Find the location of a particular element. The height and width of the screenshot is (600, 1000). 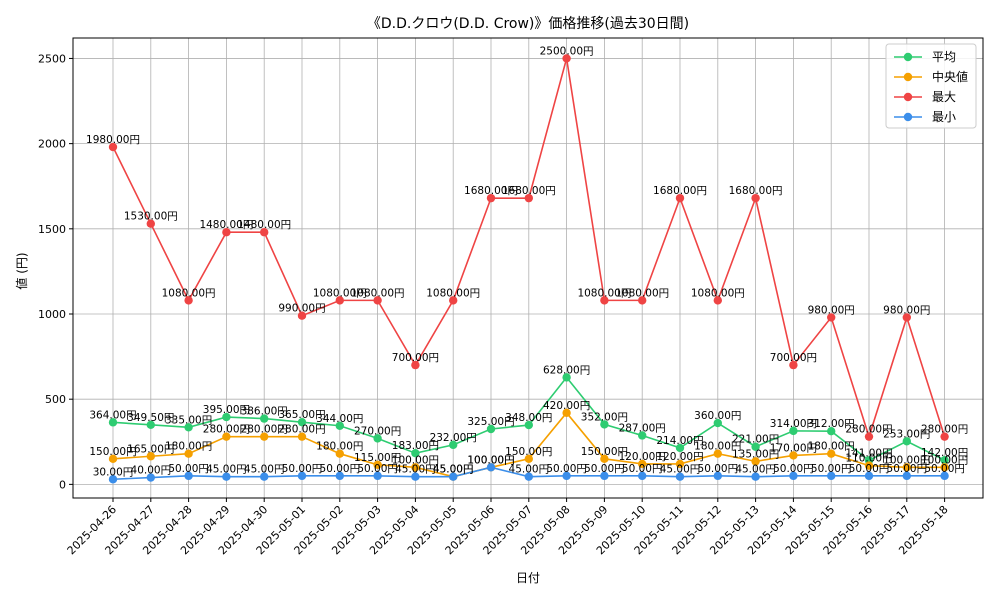

data-label: 980.00円 is located at coordinates (906, 310).